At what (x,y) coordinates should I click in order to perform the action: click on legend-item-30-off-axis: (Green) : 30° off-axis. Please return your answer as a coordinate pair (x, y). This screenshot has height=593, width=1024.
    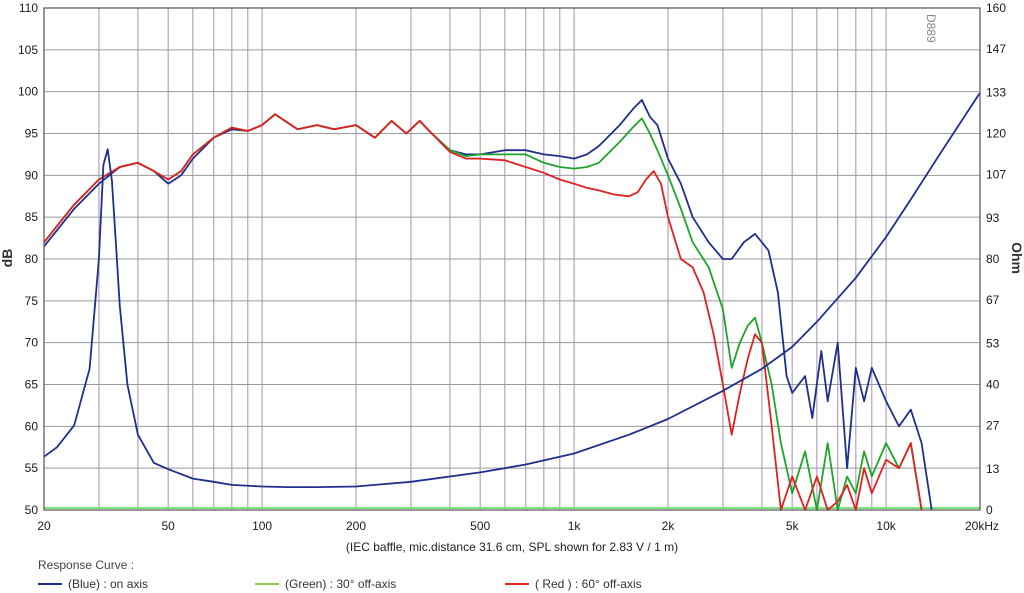
    Looking at the image, I should click on (325, 584).